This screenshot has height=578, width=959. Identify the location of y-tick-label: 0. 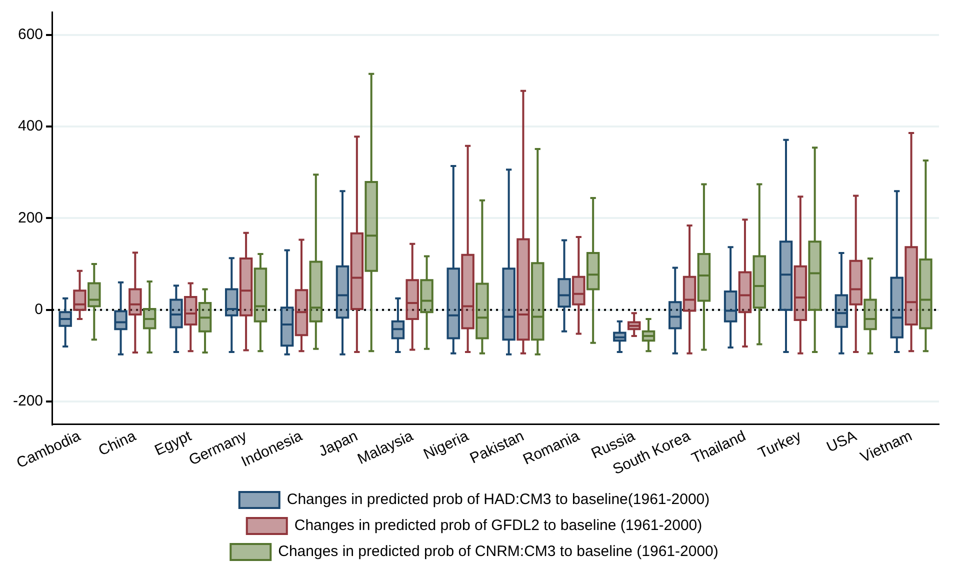
(39, 309).